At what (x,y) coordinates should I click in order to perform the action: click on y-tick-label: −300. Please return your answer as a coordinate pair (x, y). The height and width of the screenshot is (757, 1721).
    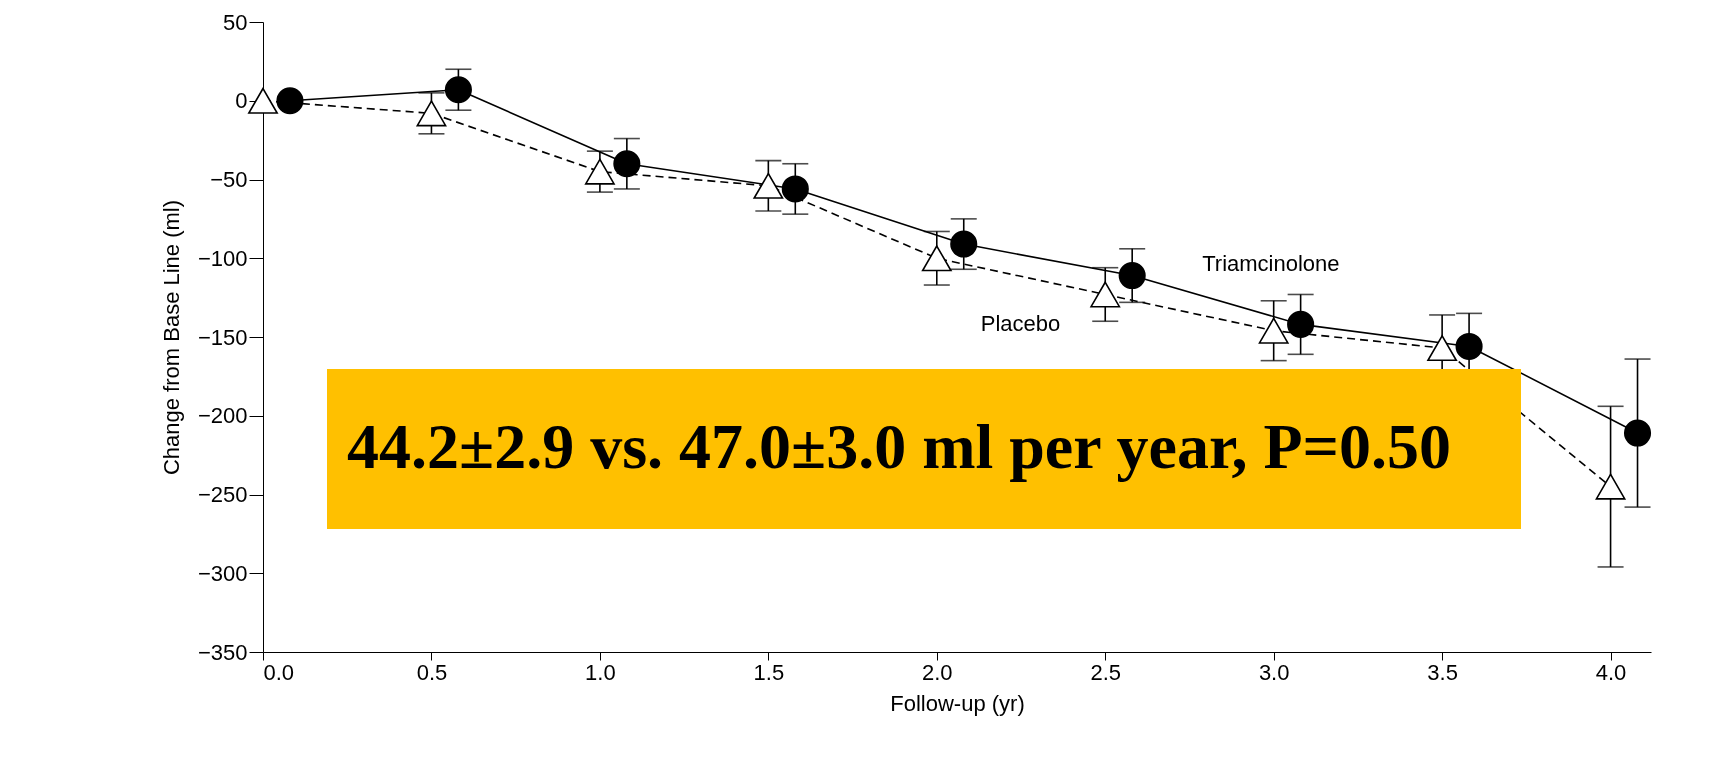
    Looking at the image, I should click on (222, 573).